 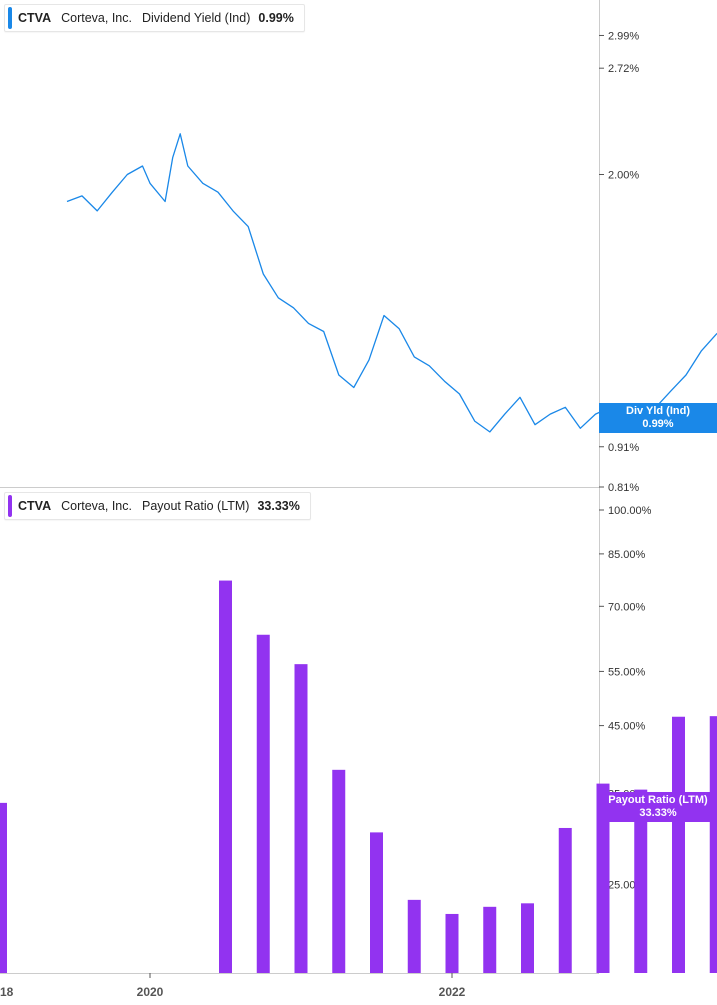 I want to click on yield-value-tag: Div Yld (Ind) 0.99%, so click(x=658, y=417).